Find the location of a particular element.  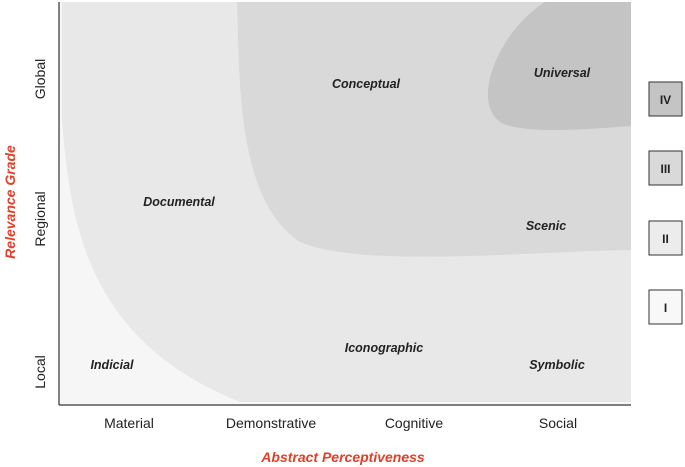

x-tick-material: Material is located at coordinates (129, 423).